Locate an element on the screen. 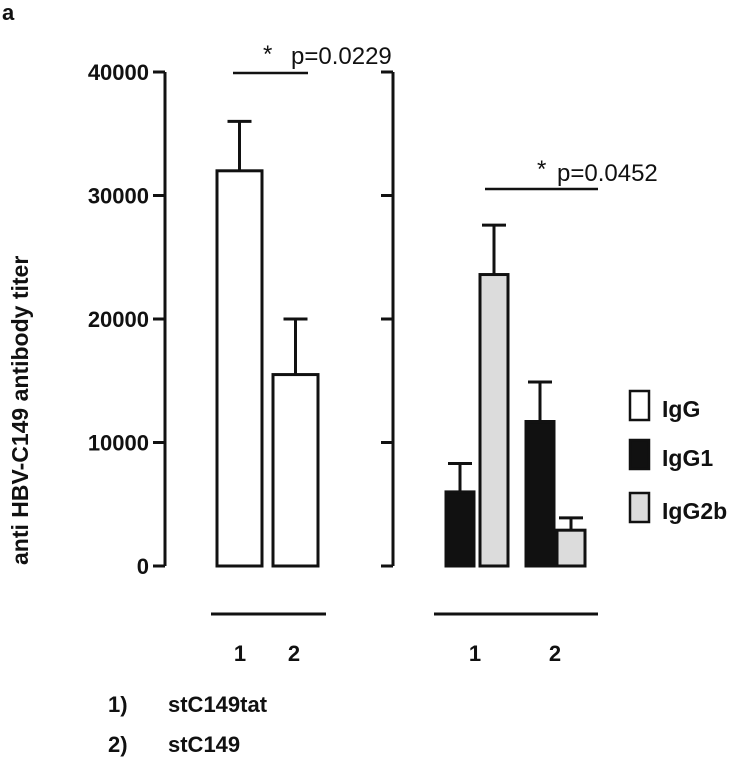  footnotes: 1) stC149tat 2) stC149 is located at coordinates (188, 724).